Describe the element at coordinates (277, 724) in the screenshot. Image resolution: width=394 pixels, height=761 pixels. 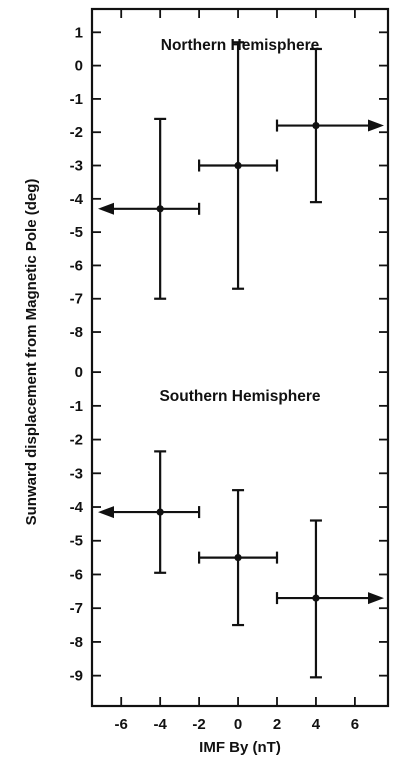
I see `x-tick-label: 2` at that location.